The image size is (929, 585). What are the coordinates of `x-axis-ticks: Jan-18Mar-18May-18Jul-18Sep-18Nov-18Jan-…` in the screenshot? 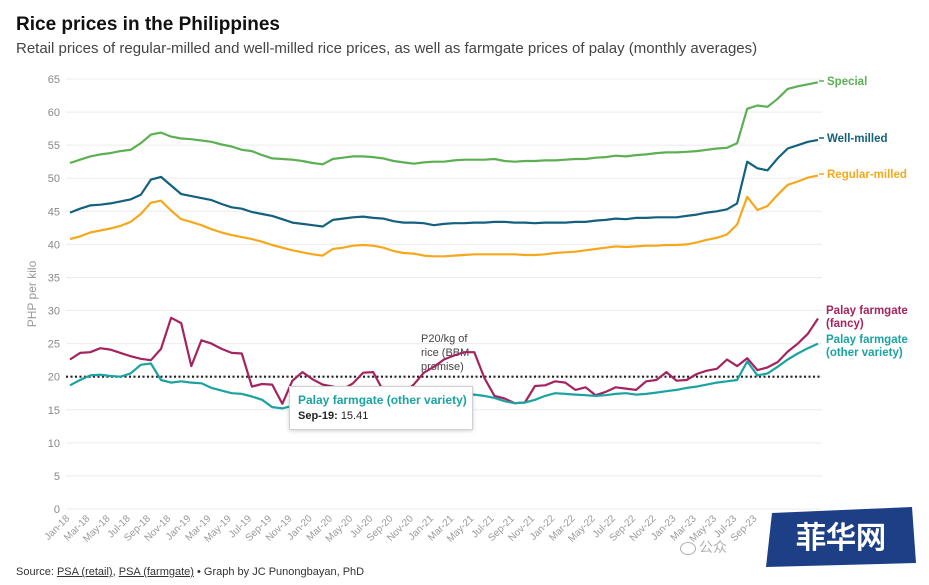 It's located at (401, 529).